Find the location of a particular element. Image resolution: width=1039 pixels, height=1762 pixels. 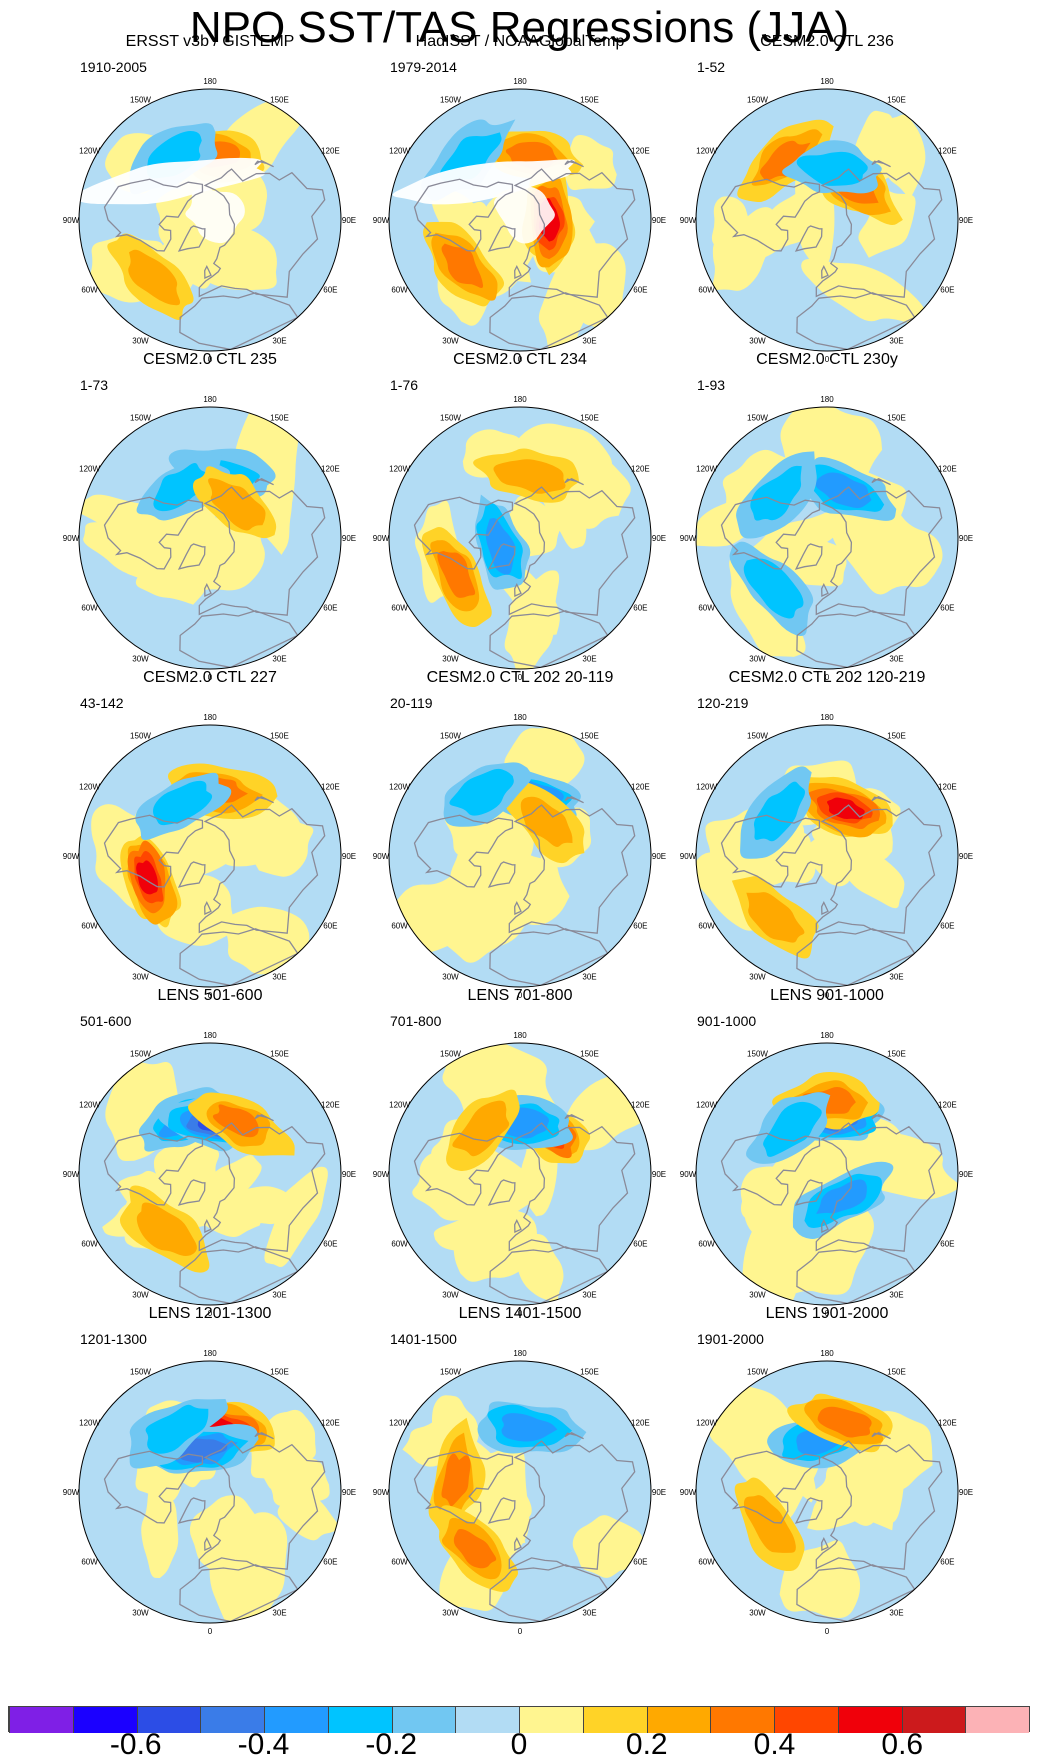

missing-data-mask is located at coordinates (172, 181).